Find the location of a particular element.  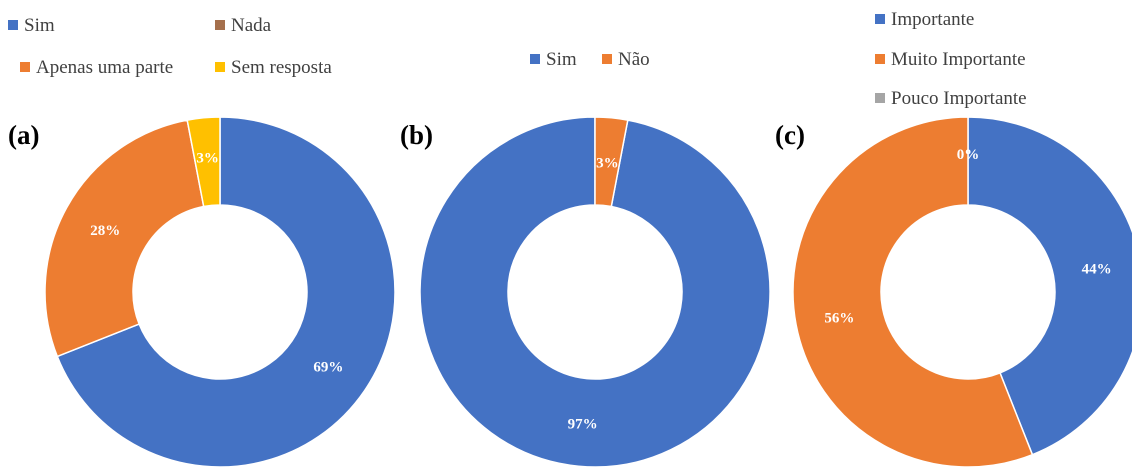

legend-item-sem-resposta: Sem resposta is located at coordinates (273, 68).